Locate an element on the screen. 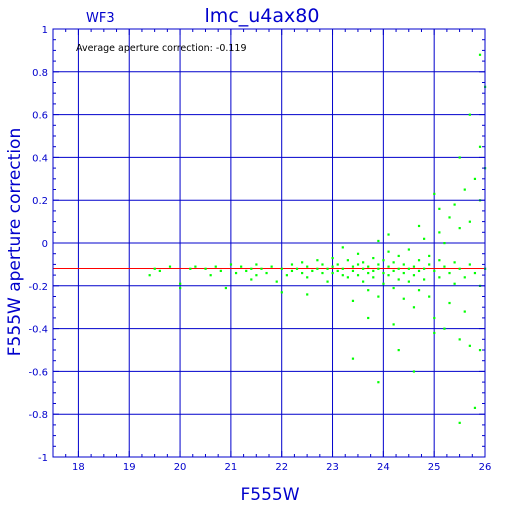  y-tick-label: 0.4 is located at coordinates (40, 158).